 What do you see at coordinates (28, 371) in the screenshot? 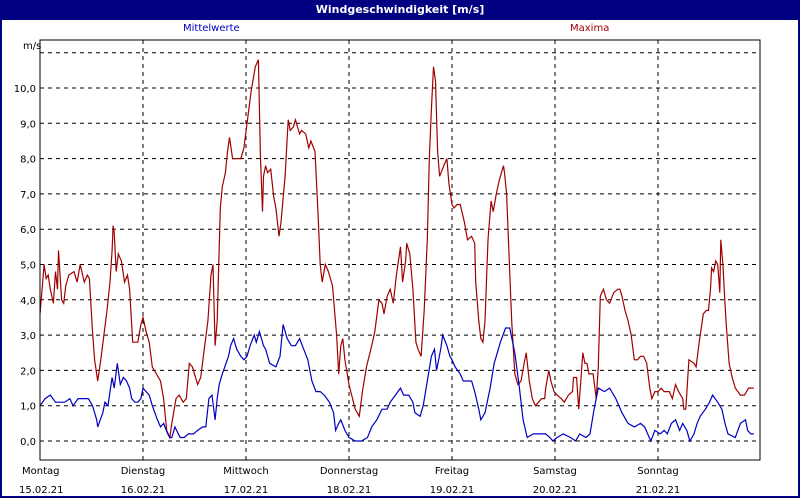
I see `y-tick-label: 2,0` at bounding box center [28, 371].